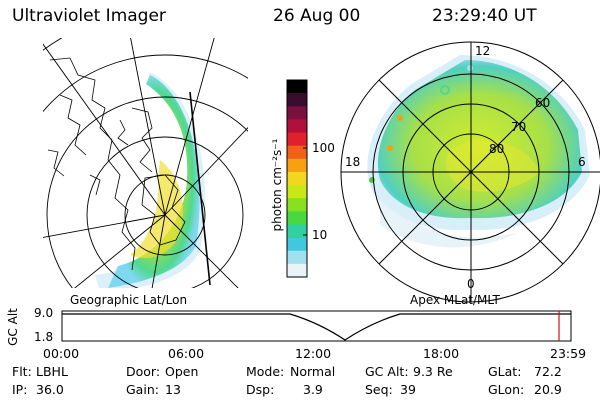 The width and height of the screenshot is (600, 400). I want to click on timeline-y-tick-high: 9.0, so click(44, 313).